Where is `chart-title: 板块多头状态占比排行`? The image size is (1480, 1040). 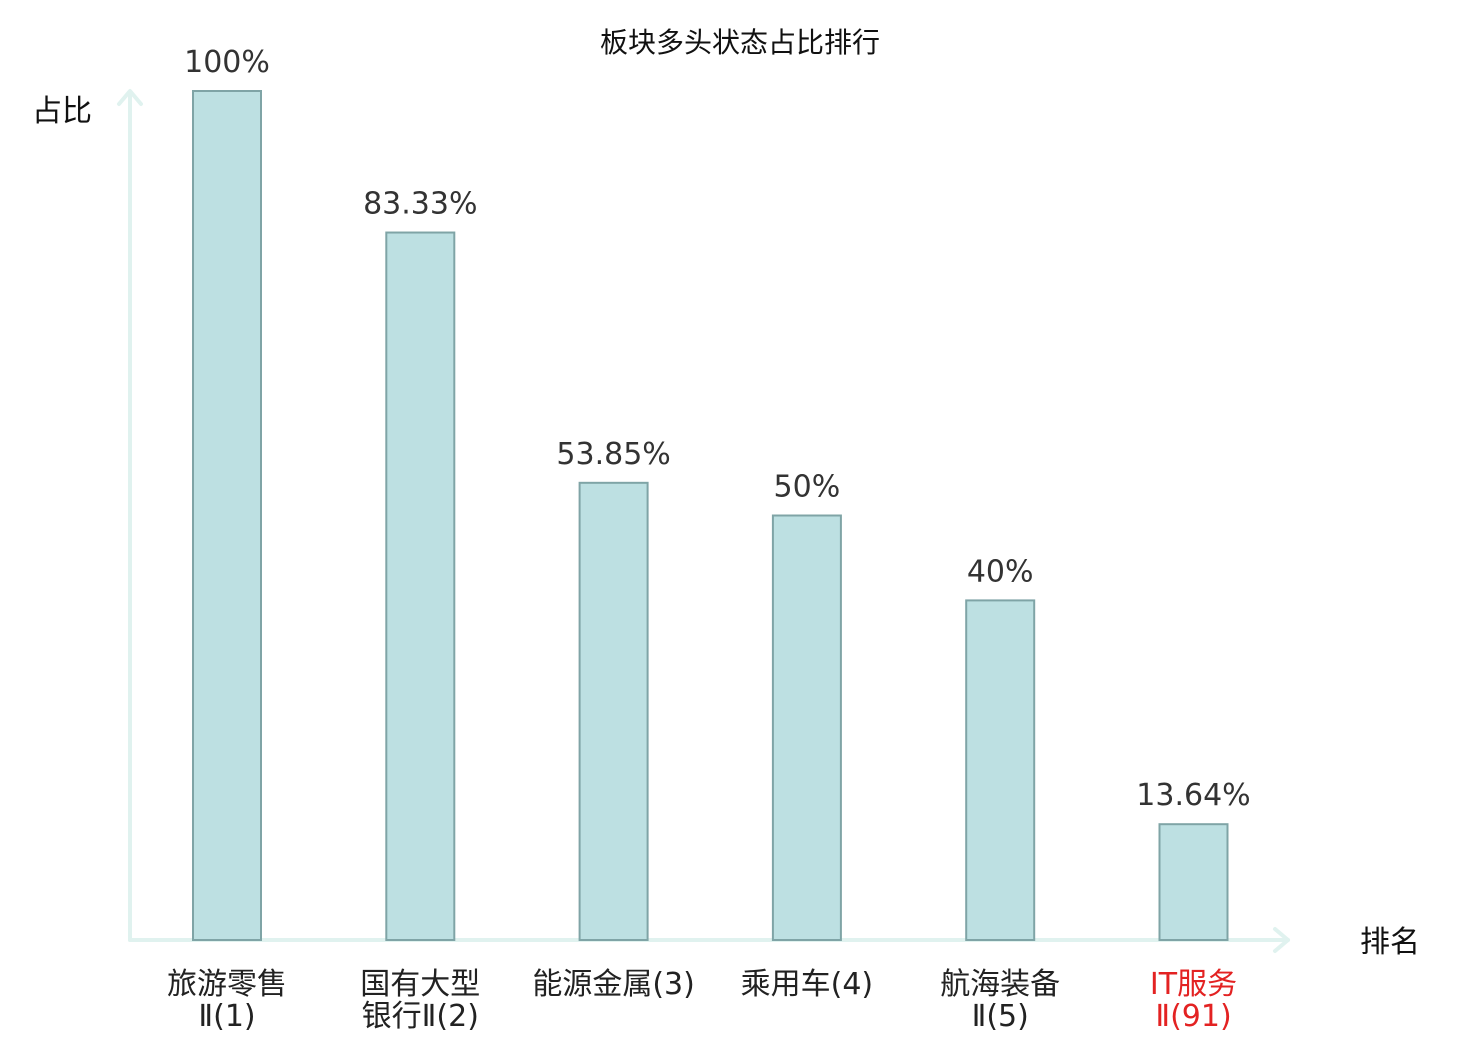 chart-title: 板块多头状态占比排行 is located at coordinates (740, 42).